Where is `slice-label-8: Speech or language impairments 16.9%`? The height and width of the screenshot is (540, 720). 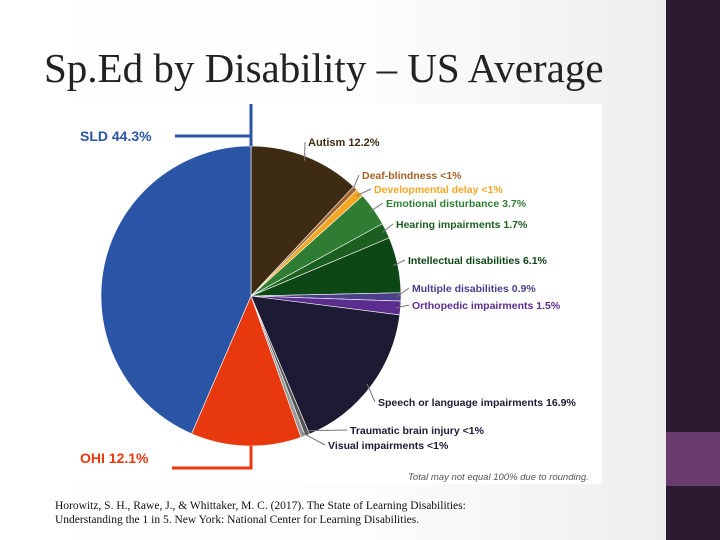 slice-label-8: Speech or language impairments 16.9% is located at coordinates (477, 403).